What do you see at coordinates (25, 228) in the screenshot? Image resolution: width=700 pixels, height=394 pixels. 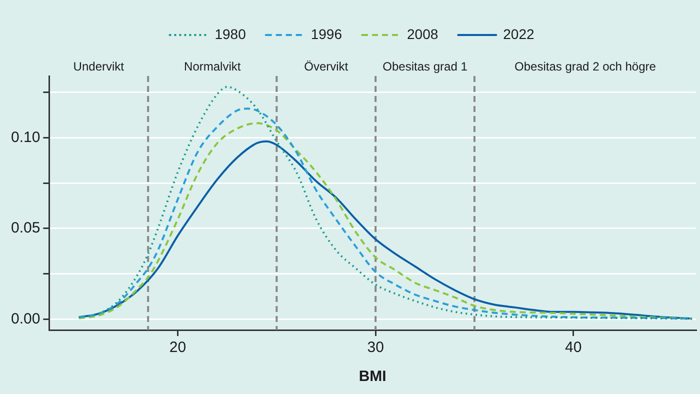 I see `y-tick-label: 0.05` at bounding box center [25, 228].